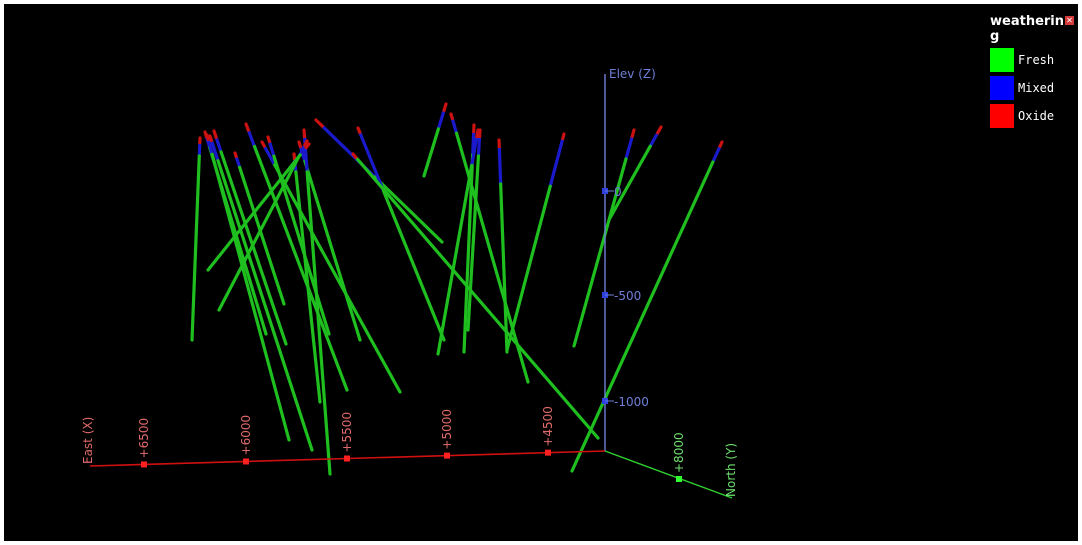 This screenshot has width=1082, height=545. What do you see at coordinates (618, 192) in the screenshot?
I see `elev-tick-label: 0` at bounding box center [618, 192].